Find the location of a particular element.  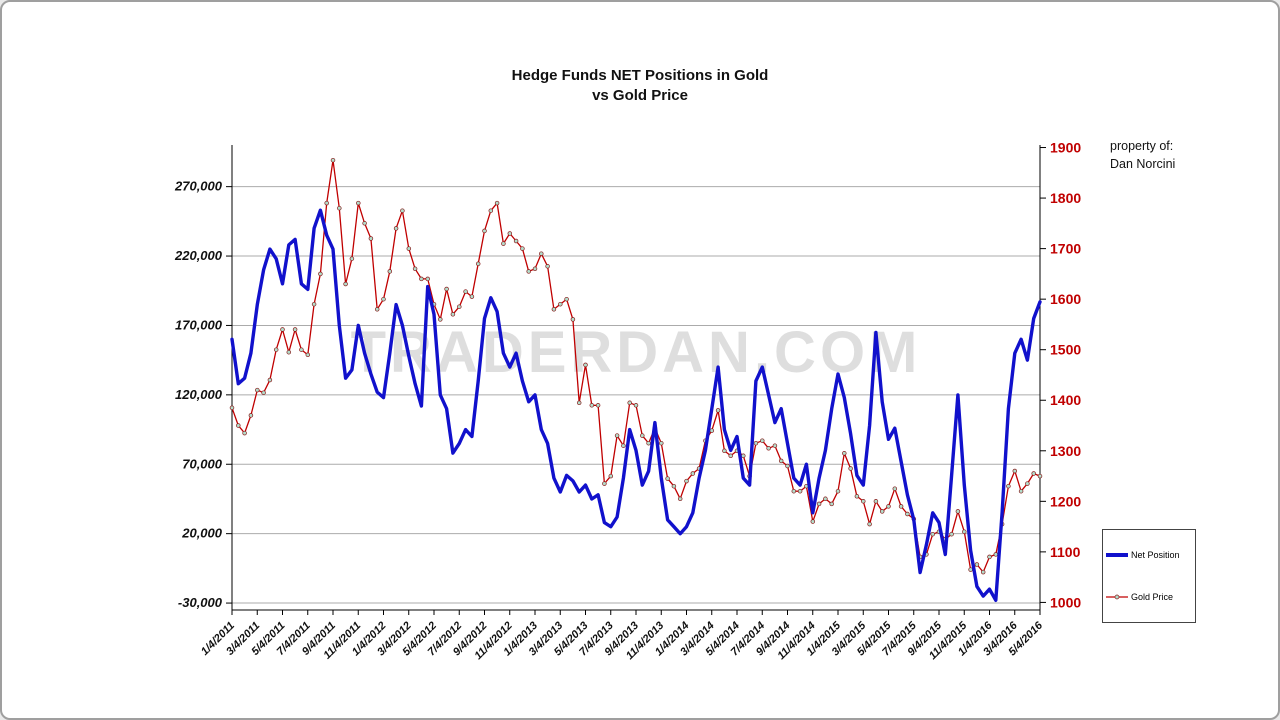

right-axis-tick-label: 1700 is located at coordinates (1065, 249).